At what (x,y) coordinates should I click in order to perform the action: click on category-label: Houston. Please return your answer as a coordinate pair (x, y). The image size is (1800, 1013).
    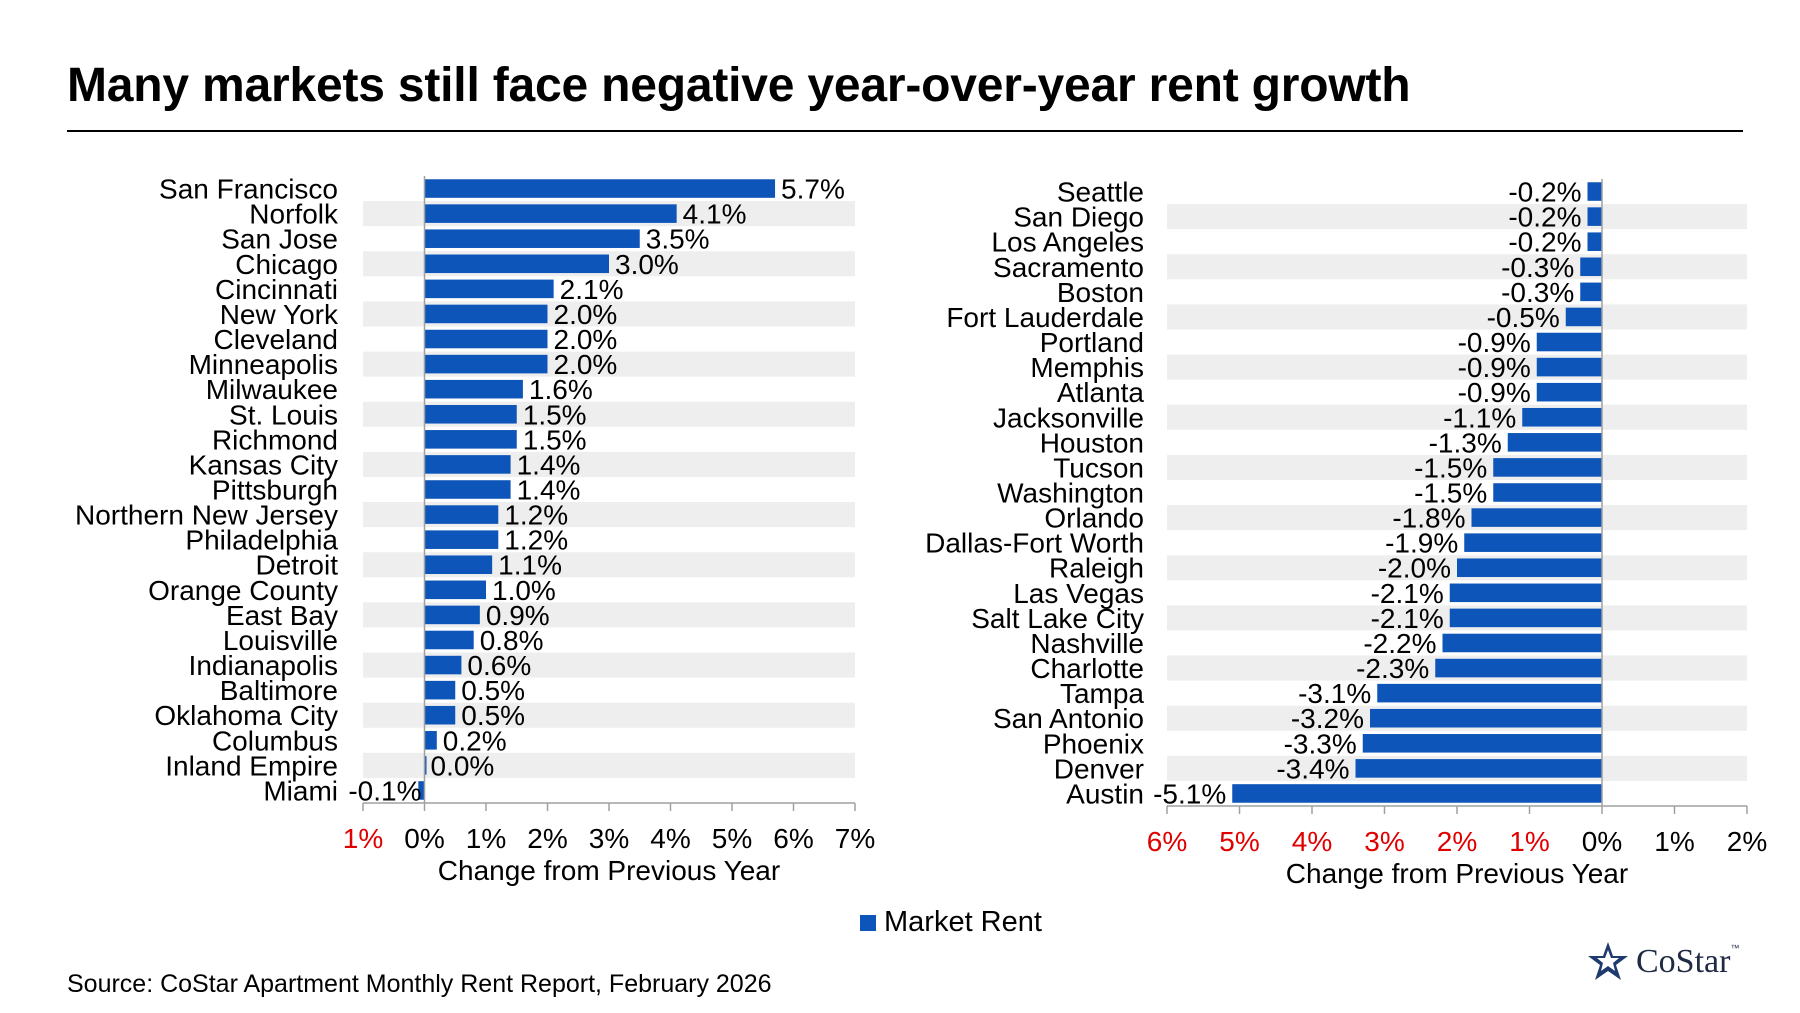
    Looking at the image, I should click on (1092, 442).